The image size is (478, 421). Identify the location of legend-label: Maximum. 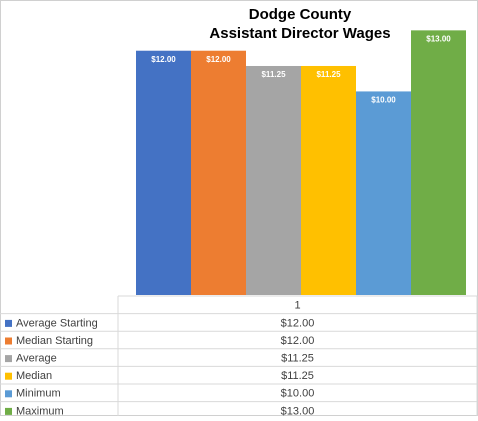
(40, 410).